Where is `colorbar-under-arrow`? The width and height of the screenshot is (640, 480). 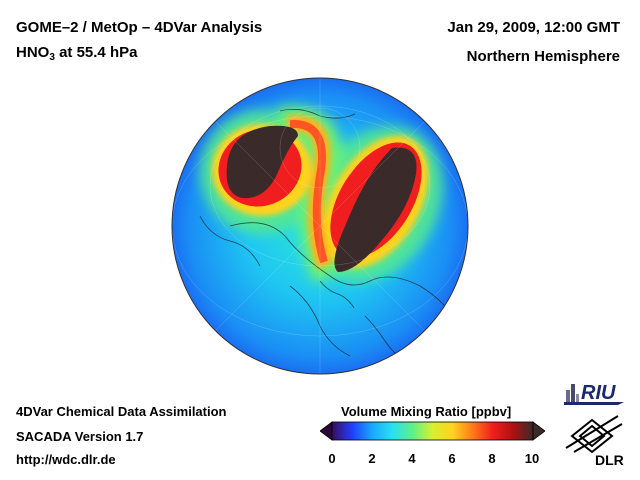 colorbar-under-arrow is located at coordinates (326, 431).